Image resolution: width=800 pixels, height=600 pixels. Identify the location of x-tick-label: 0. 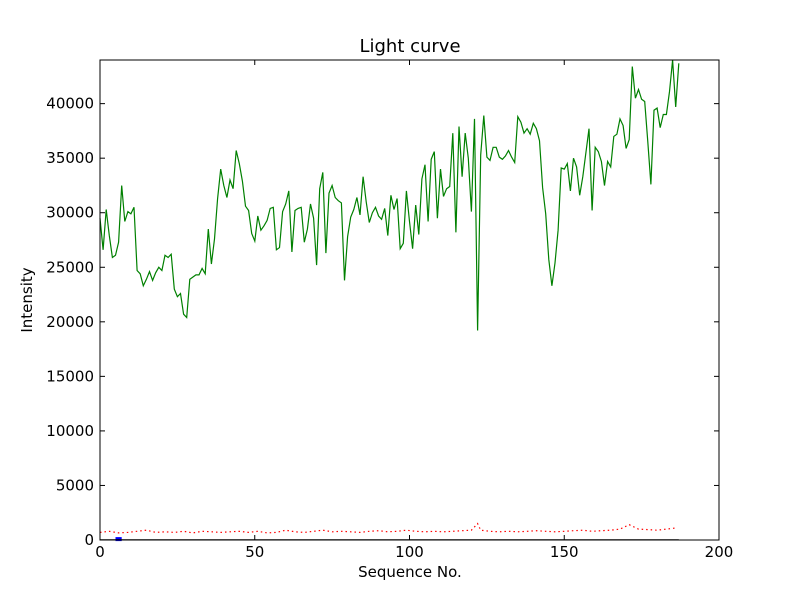
(100, 552).